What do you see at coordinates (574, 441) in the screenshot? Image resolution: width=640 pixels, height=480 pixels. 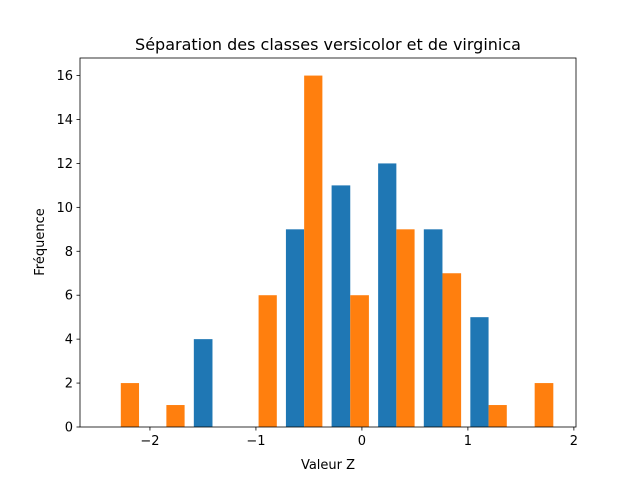 I see `x-tick-label: 2` at bounding box center [574, 441].